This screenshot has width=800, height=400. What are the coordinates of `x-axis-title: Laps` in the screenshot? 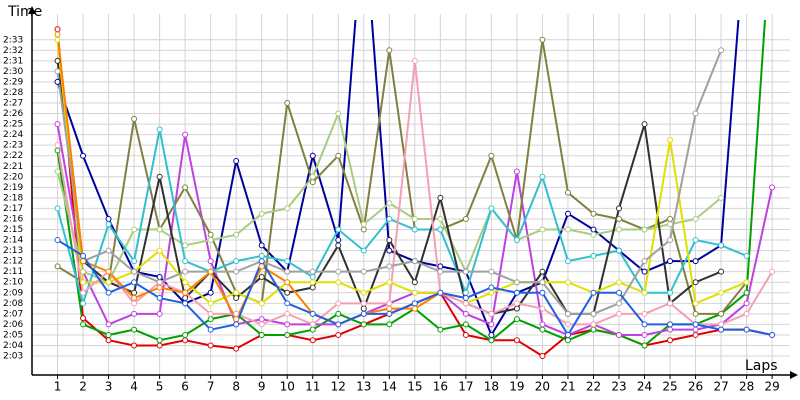 It's located at (761, 366).